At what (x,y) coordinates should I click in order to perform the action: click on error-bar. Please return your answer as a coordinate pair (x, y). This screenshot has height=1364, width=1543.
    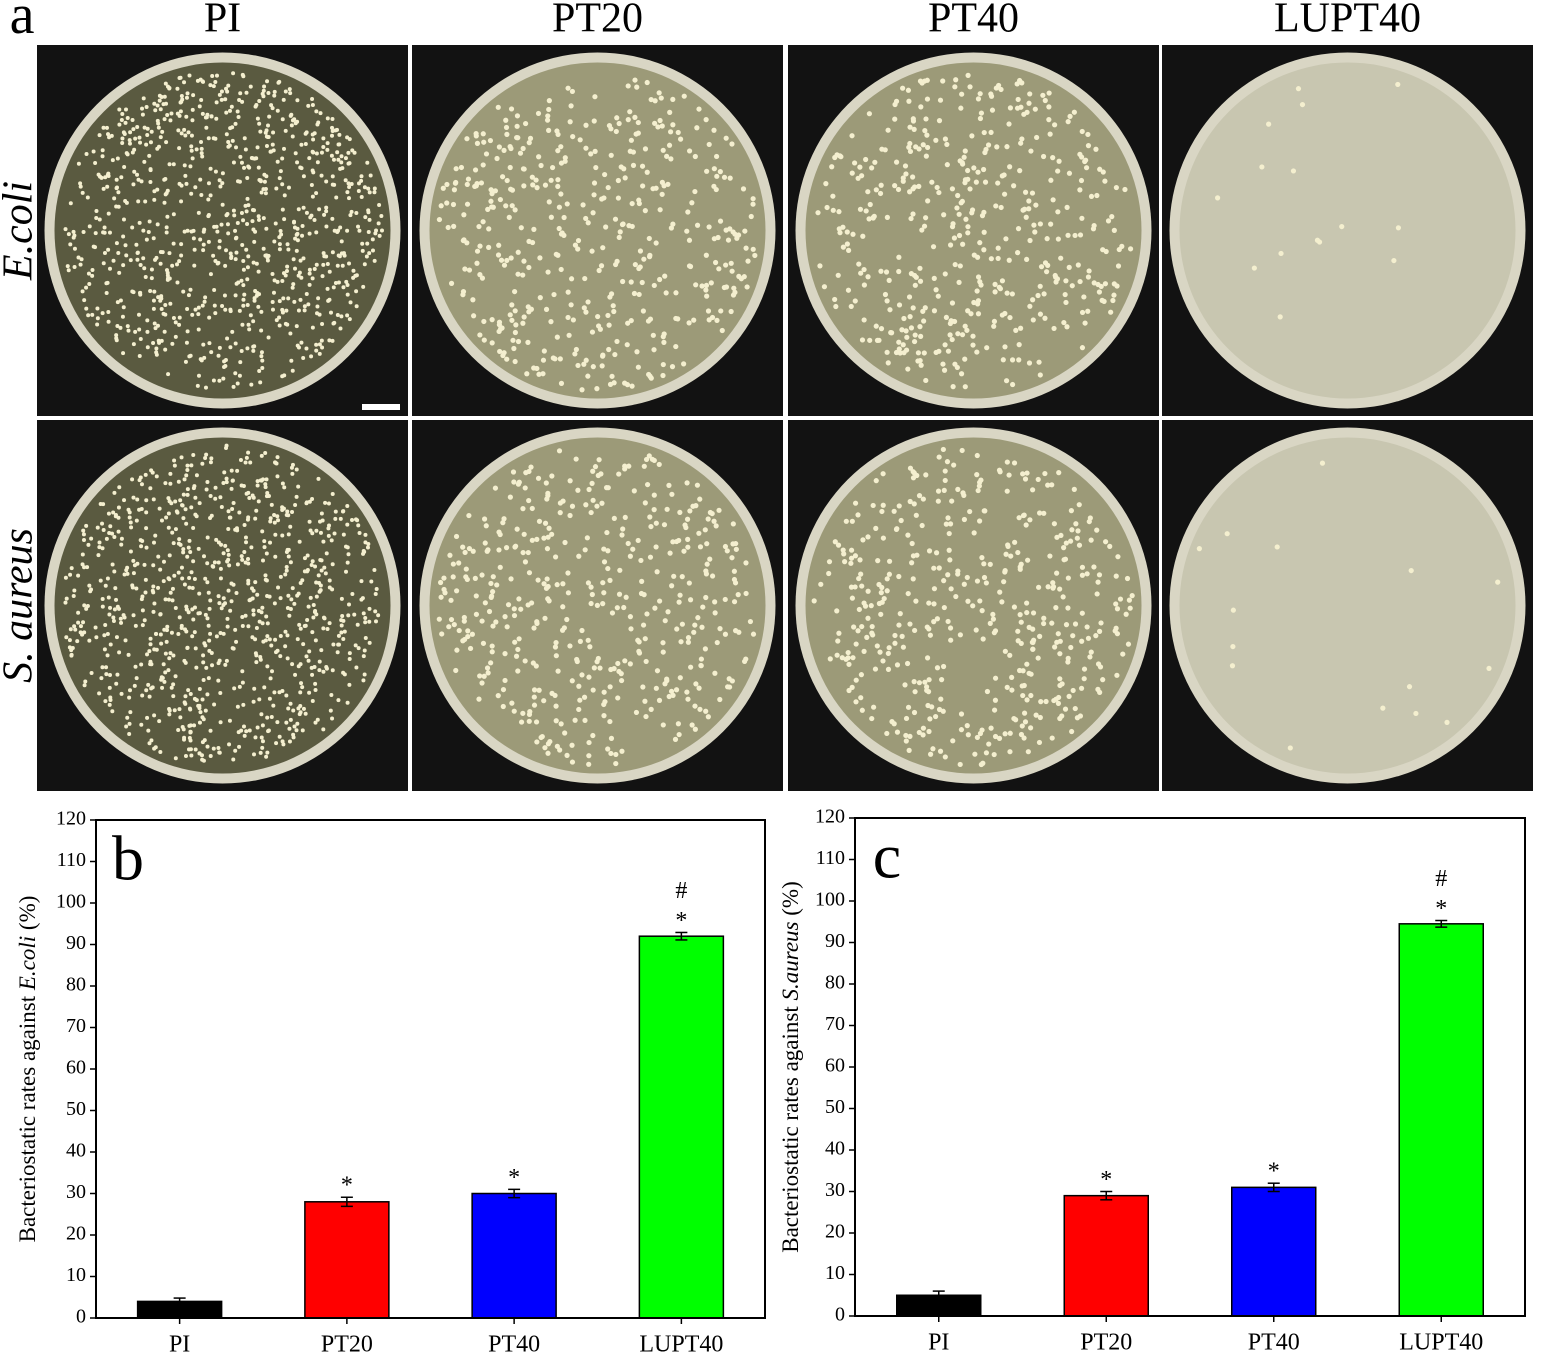
    Looking at the image, I should click on (1106, 1195).